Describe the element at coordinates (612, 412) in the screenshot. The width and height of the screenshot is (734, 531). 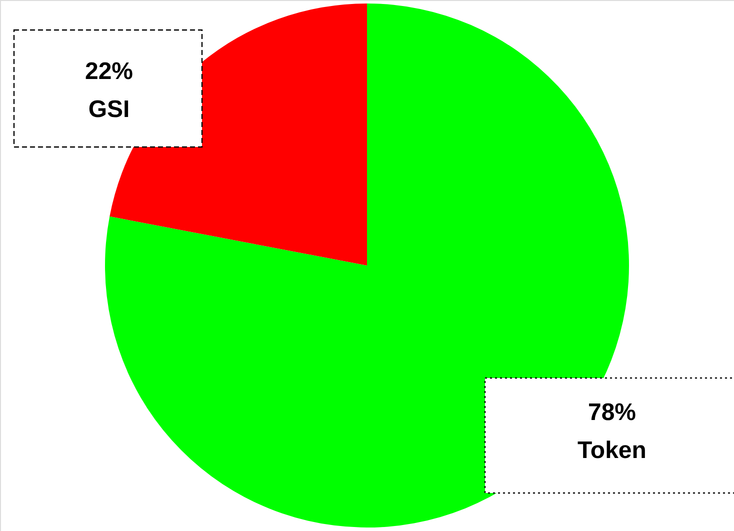
I see `data-label: 78%` at that location.